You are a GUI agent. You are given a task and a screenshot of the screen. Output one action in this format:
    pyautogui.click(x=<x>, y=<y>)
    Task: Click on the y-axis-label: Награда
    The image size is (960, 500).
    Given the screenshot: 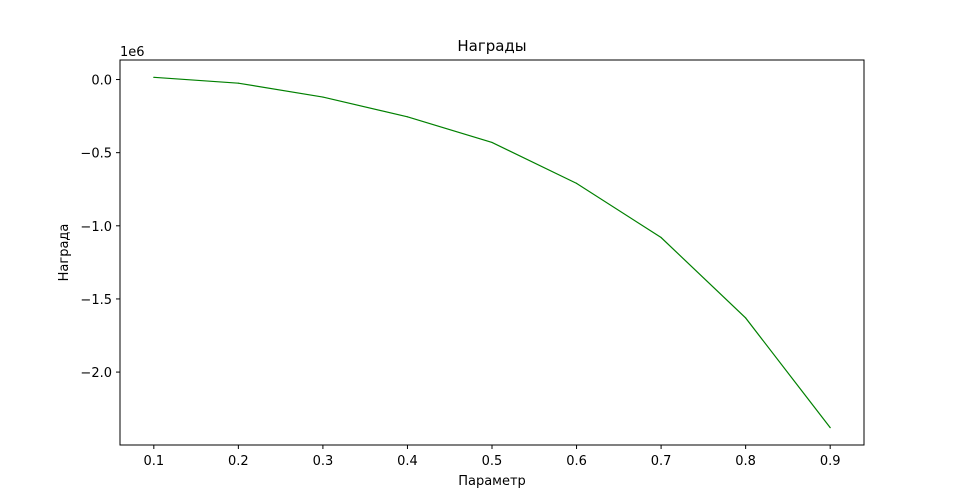 What is the action you would take?
    pyautogui.click(x=64, y=253)
    